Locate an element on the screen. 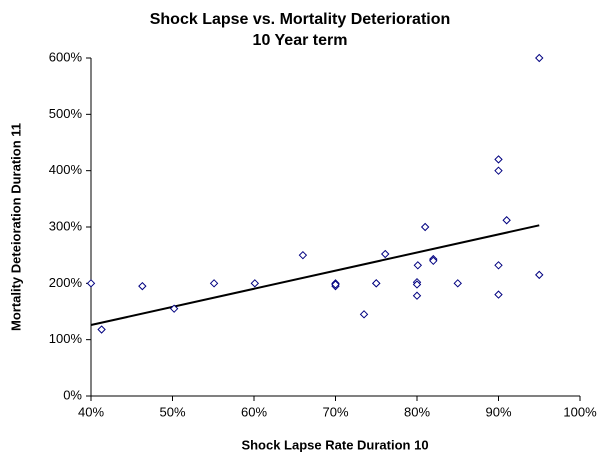  x-tick-label: 70% is located at coordinates (335, 411).